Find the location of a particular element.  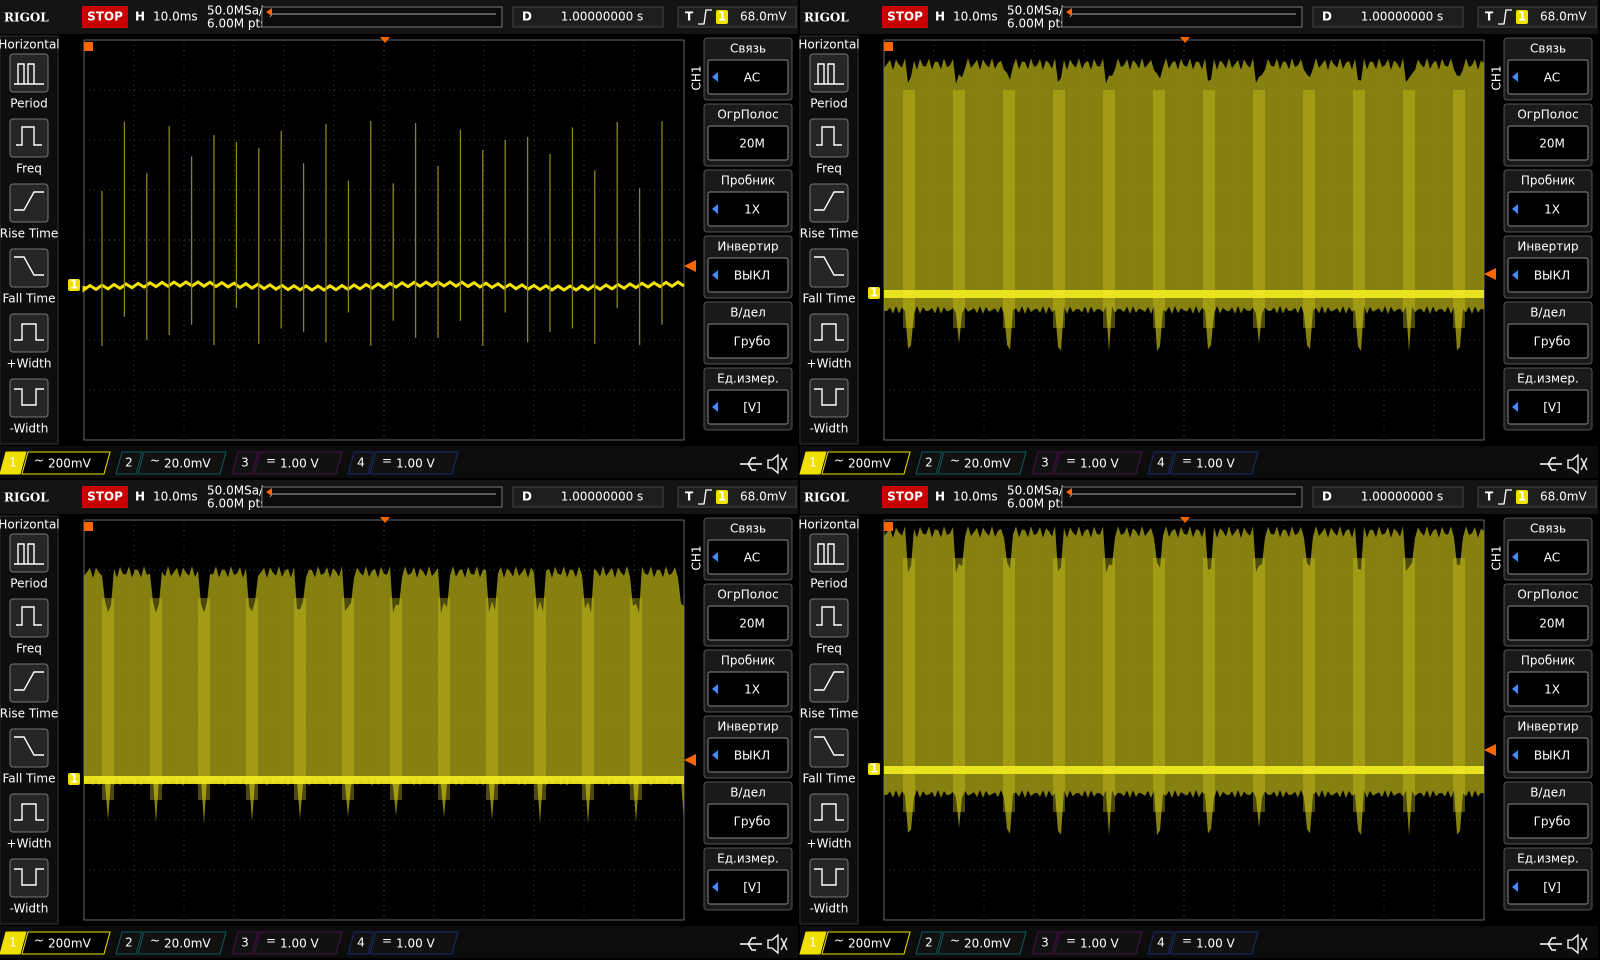

channel-number: 2 is located at coordinates (129, 943).